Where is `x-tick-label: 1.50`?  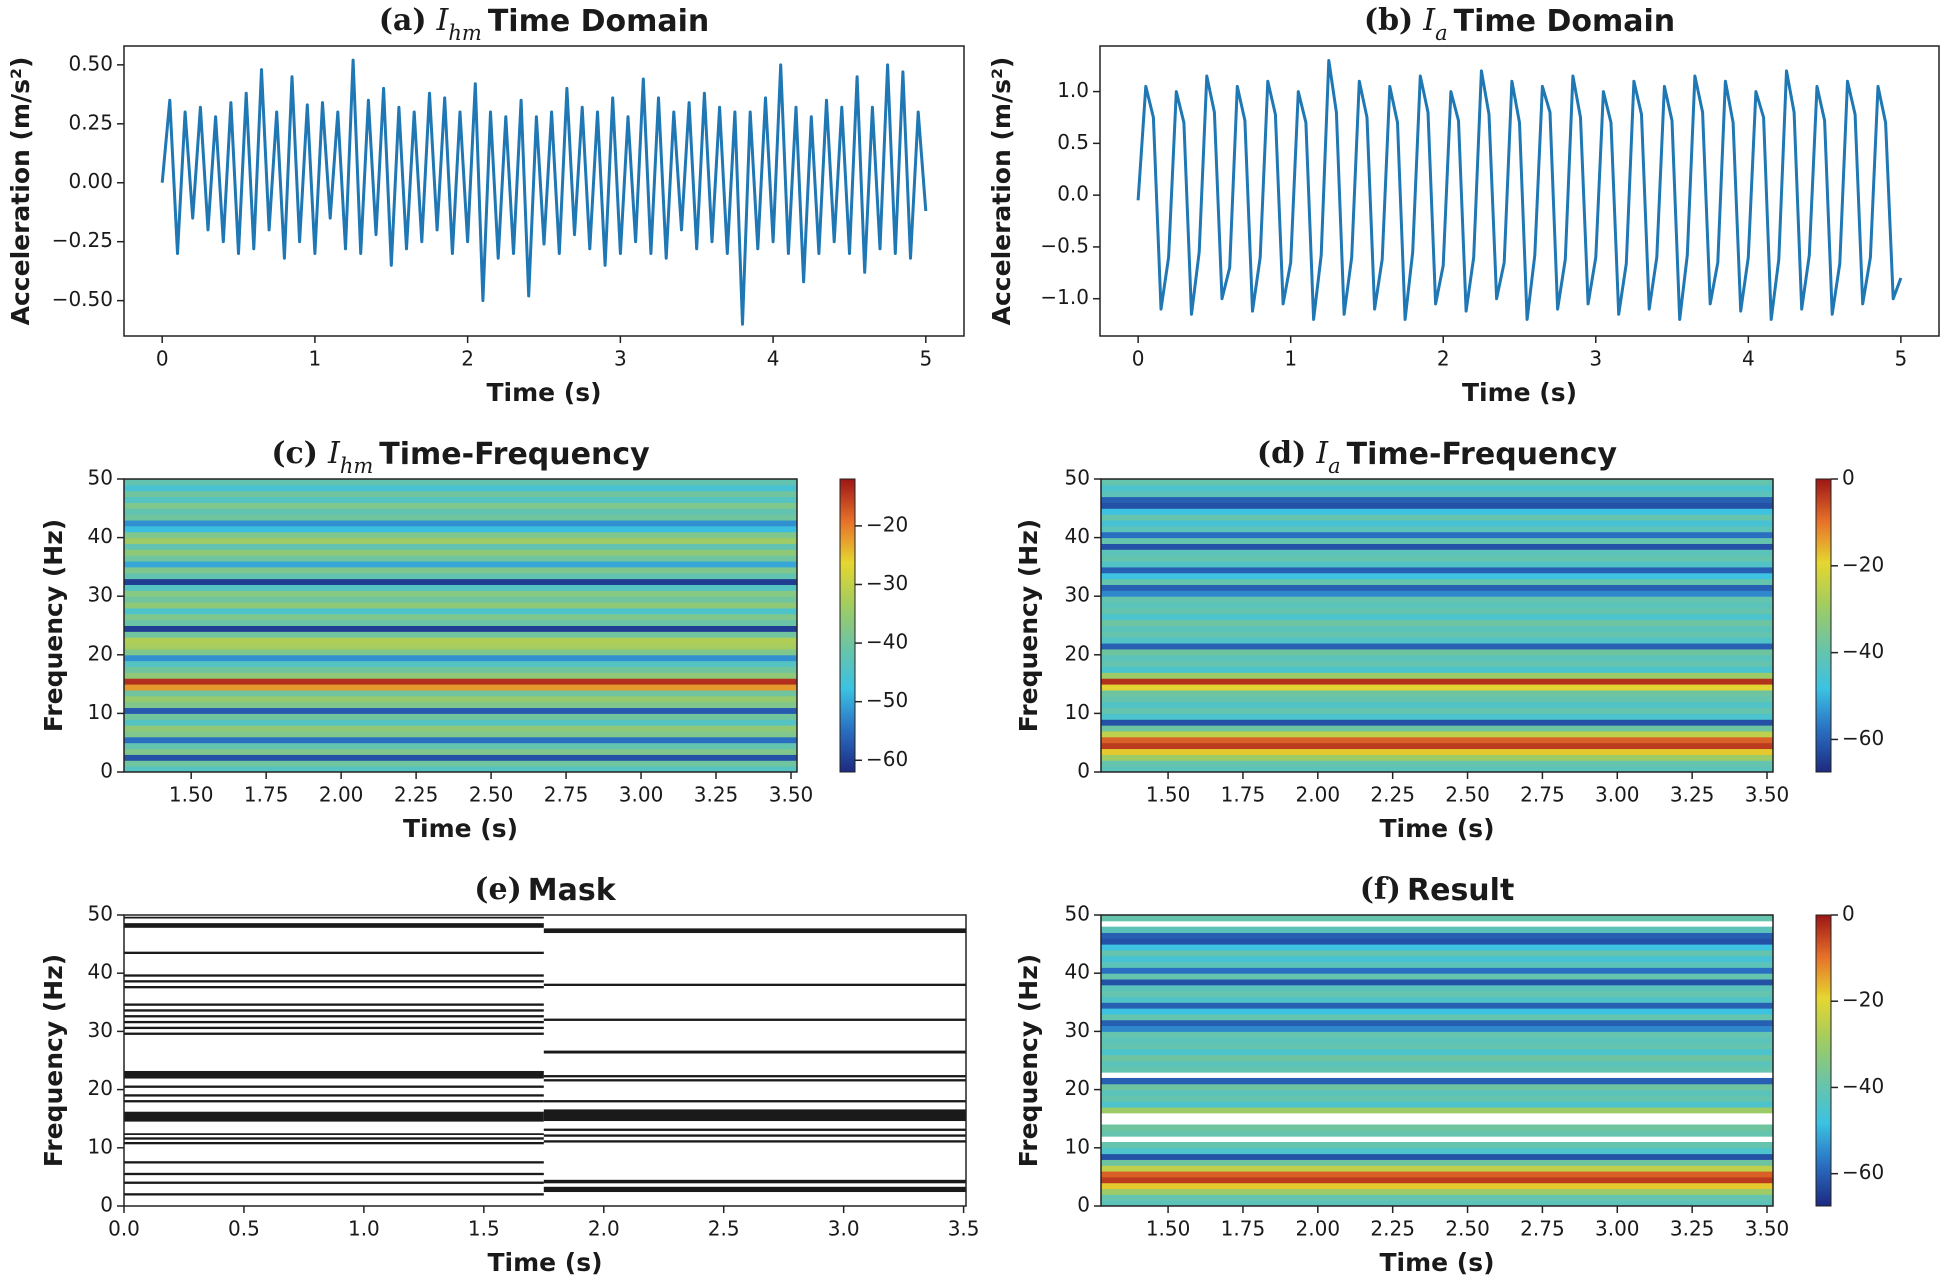 x-tick-label: 1.50 is located at coordinates (1168, 795).